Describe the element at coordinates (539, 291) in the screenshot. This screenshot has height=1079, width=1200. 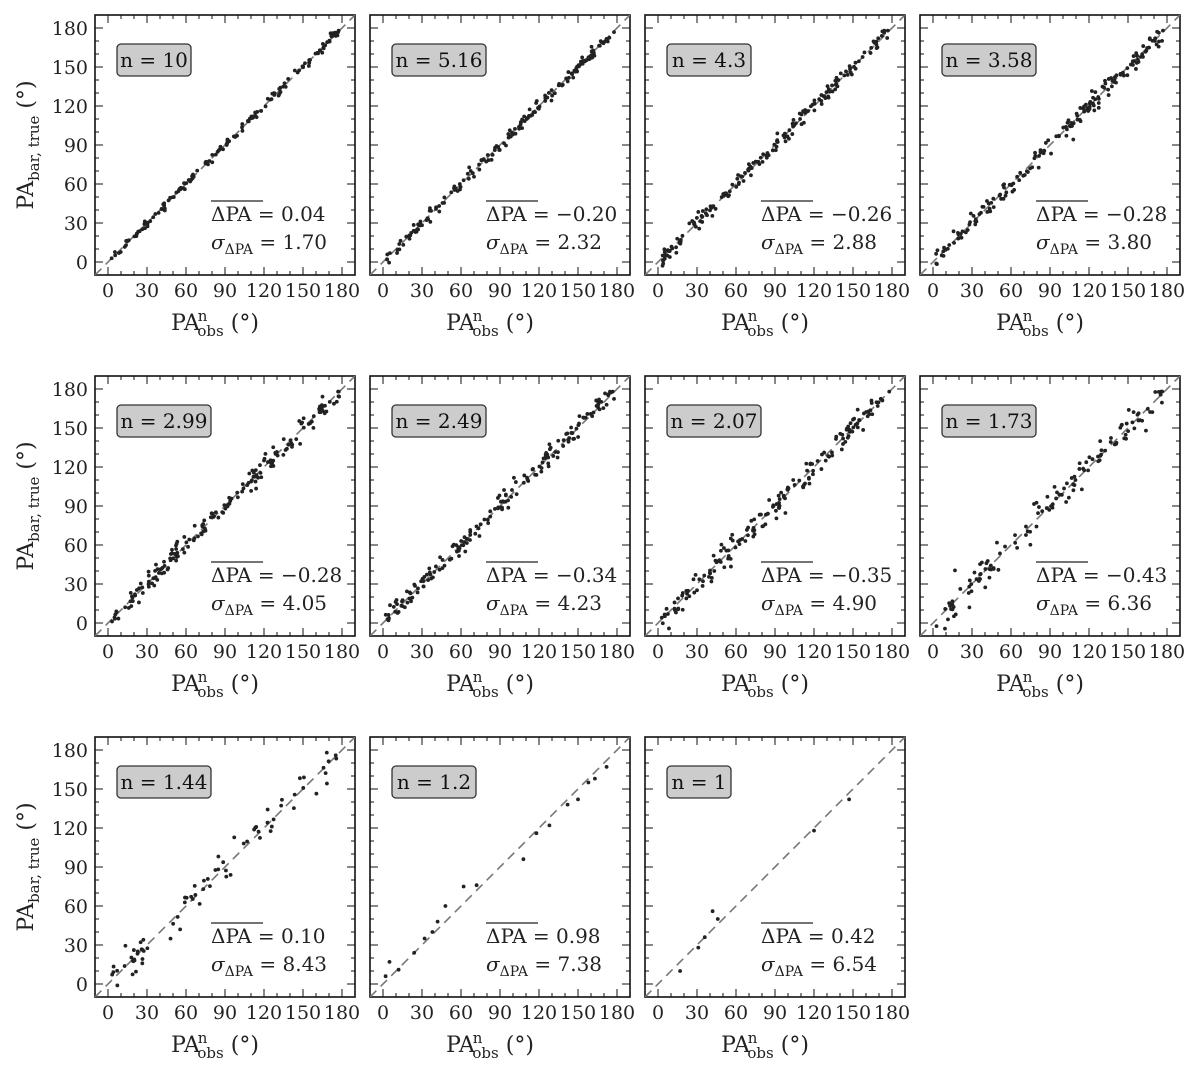
I see `x-tick-label: 120` at that location.